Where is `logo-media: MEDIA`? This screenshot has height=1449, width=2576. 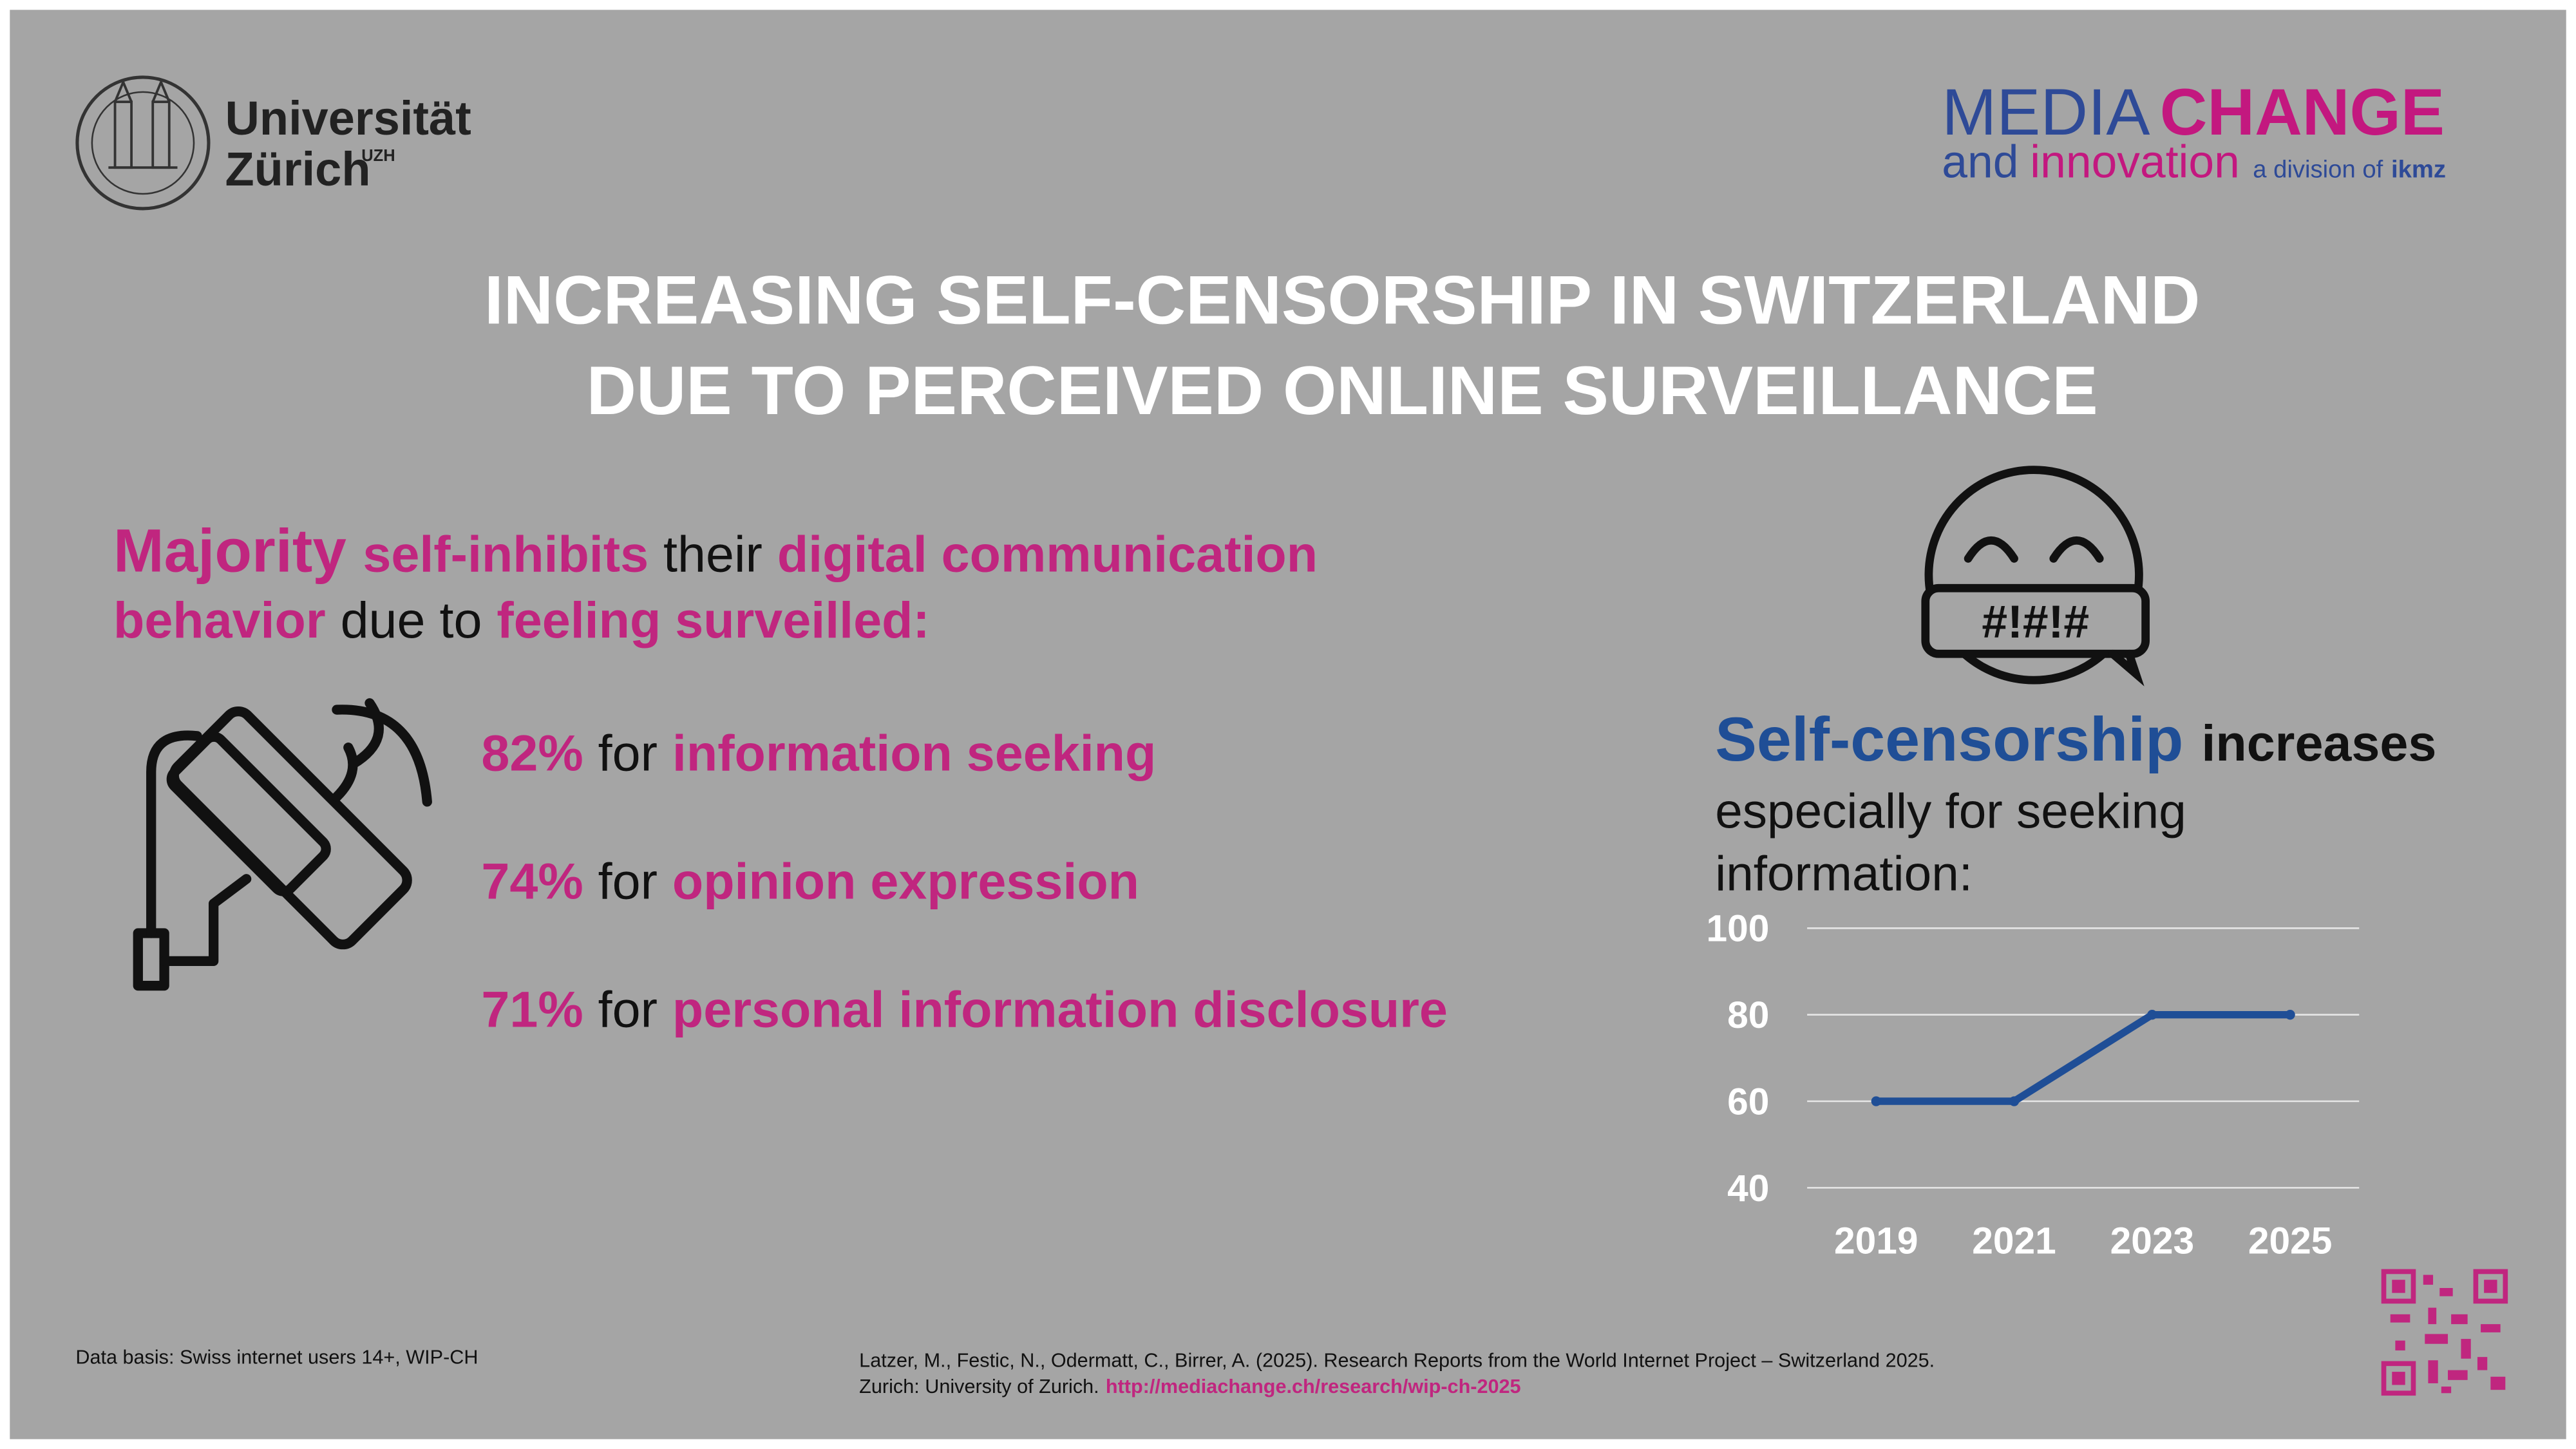
logo-media: MEDIA is located at coordinates (2046, 112).